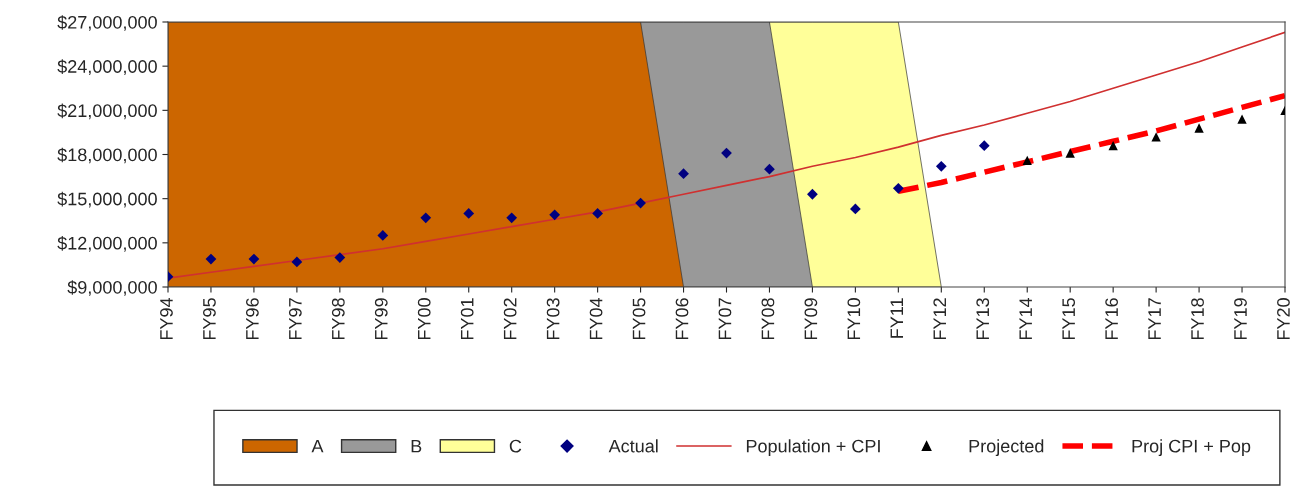 This screenshot has height=494, width=1299. Describe the element at coordinates (682, 319) in the screenshot. I see `x-tick-label: FY06` at that location.